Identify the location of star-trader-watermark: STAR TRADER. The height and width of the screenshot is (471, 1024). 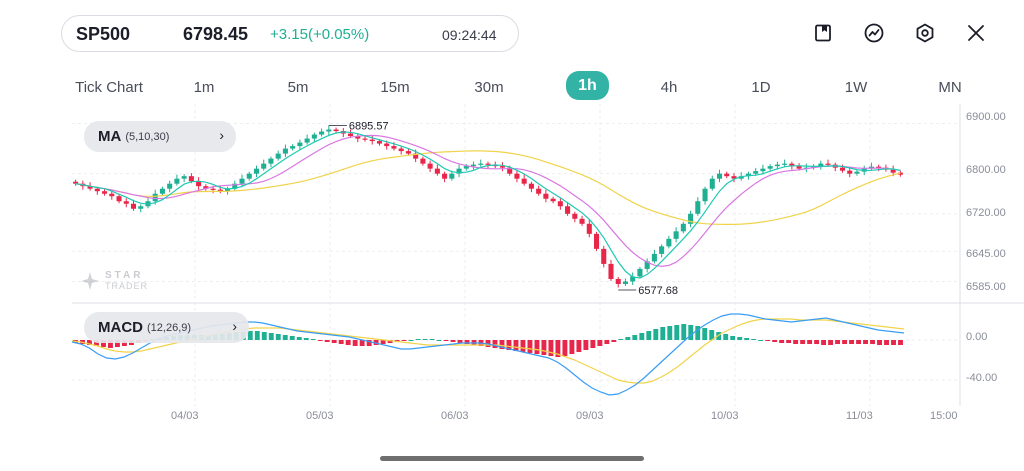
(114, 281).